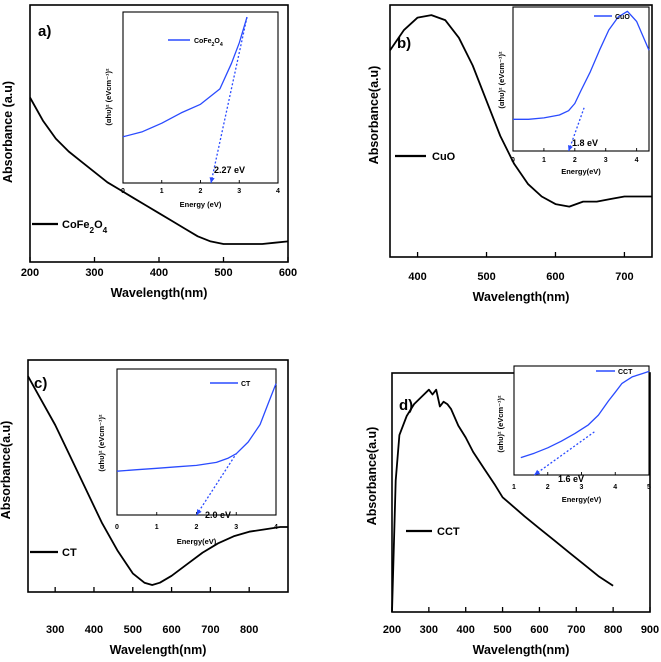  I want to click on inset-chart: 0 1 2 3 4 Energy(eV) (αhυ)² (eVcm⁻¹)² CuO 1.8 eV, so click(573, 91).